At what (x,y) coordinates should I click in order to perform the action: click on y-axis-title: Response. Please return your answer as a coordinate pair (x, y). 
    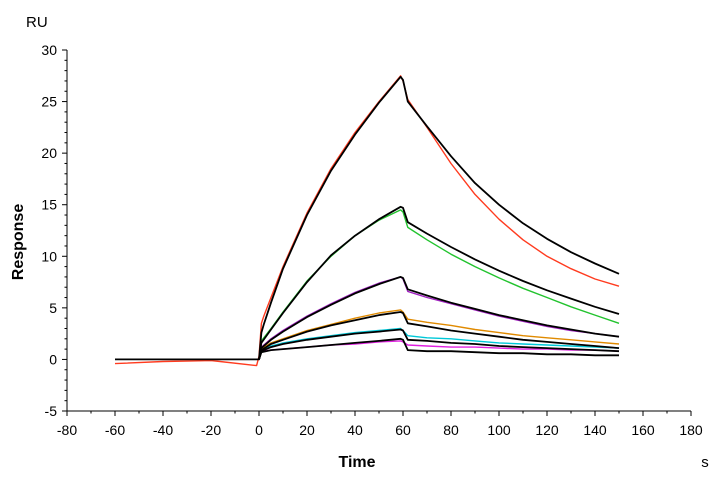
    Looking at the image, I should click on (18, 242).